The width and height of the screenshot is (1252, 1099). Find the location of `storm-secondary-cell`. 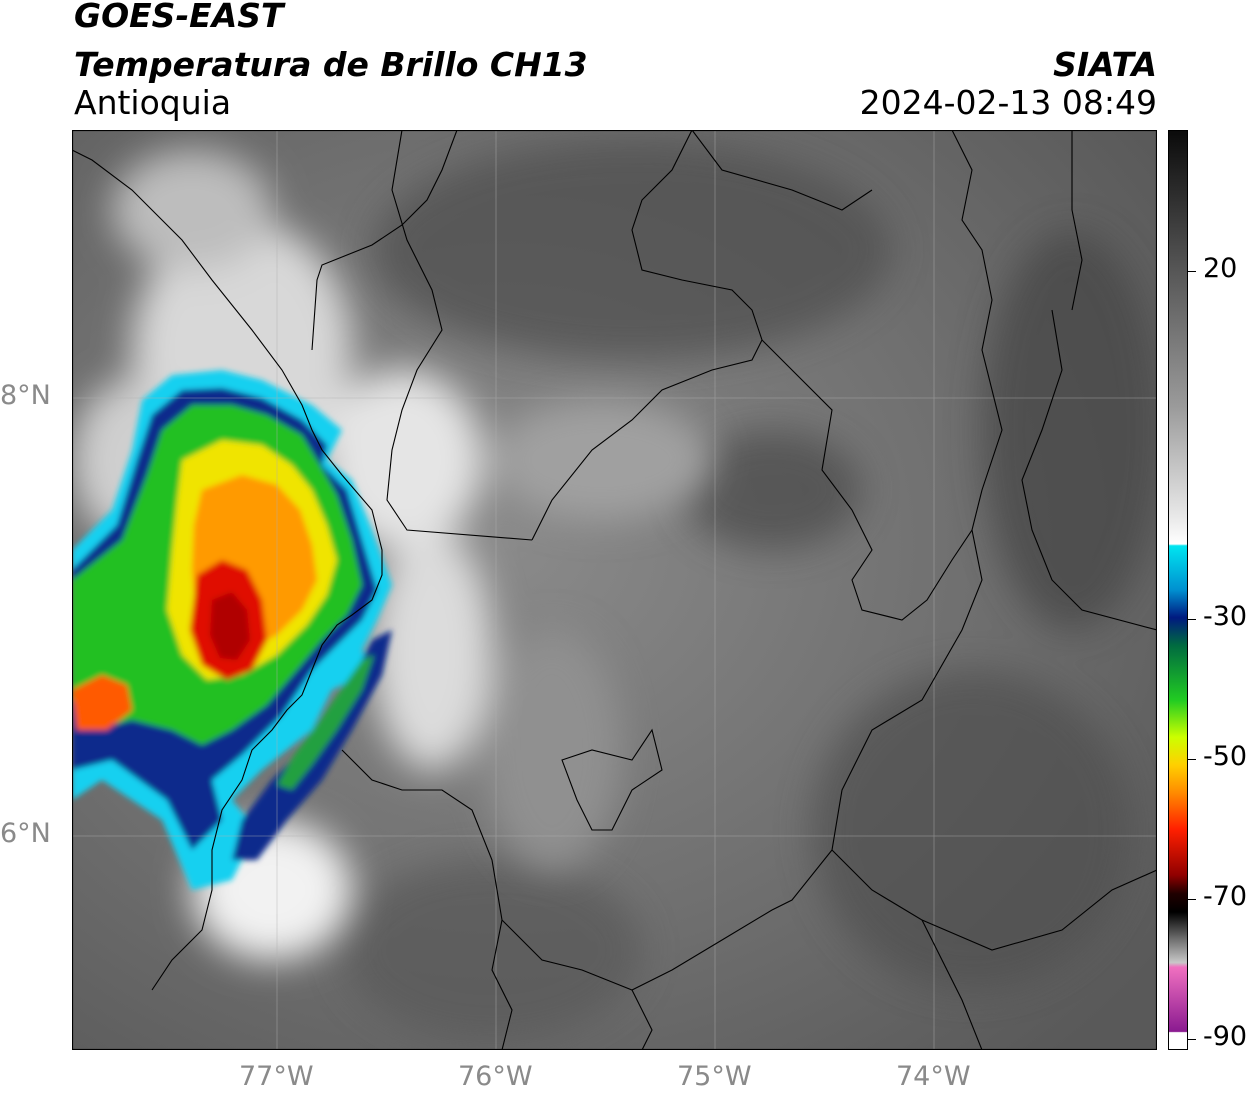

storm-secondary-cell is located at coordinates (102, 702).